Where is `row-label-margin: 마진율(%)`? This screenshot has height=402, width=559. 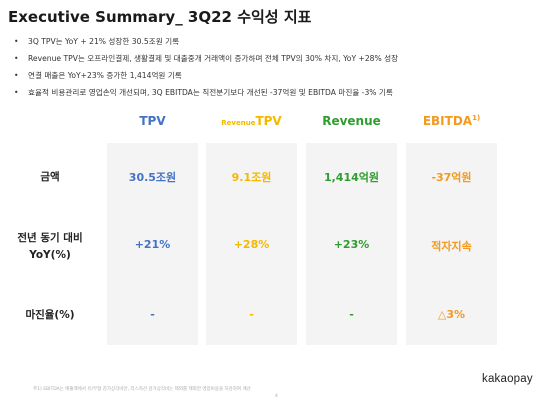
row-label-margin: 마진율(%) is located at coordinates (50, 315).